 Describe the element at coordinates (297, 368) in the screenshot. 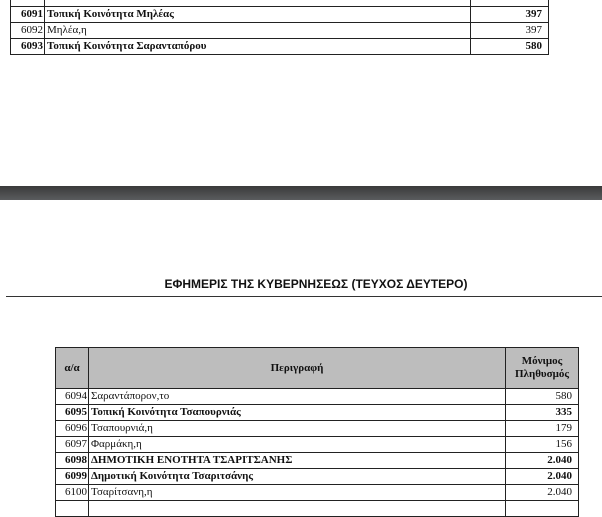

I see `column-header-name: Περιγραφή` at that location.